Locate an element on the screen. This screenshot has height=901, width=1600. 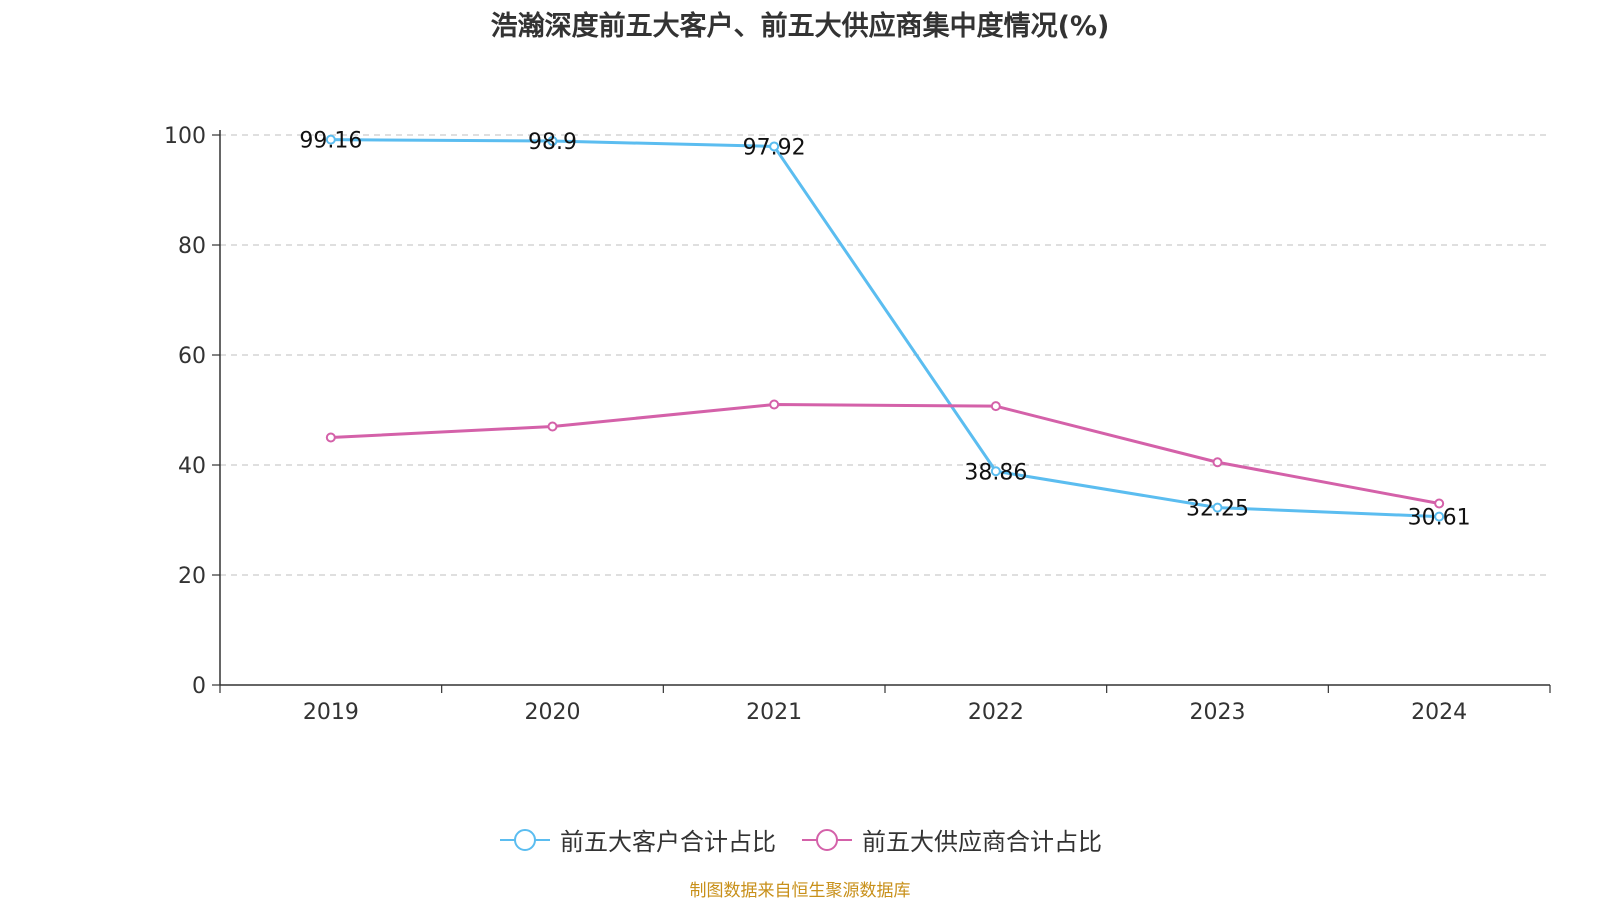
data-label: 99.16 is located at coordinates (330, 141).